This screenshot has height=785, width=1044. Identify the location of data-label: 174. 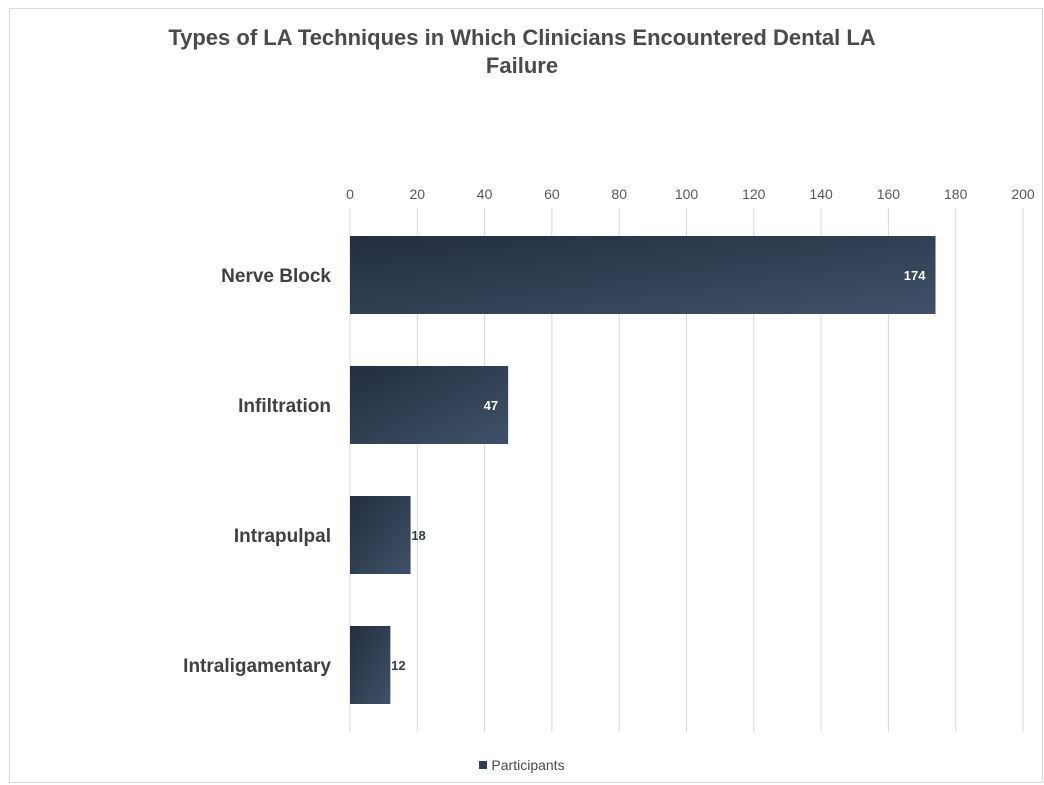
(915, 275).